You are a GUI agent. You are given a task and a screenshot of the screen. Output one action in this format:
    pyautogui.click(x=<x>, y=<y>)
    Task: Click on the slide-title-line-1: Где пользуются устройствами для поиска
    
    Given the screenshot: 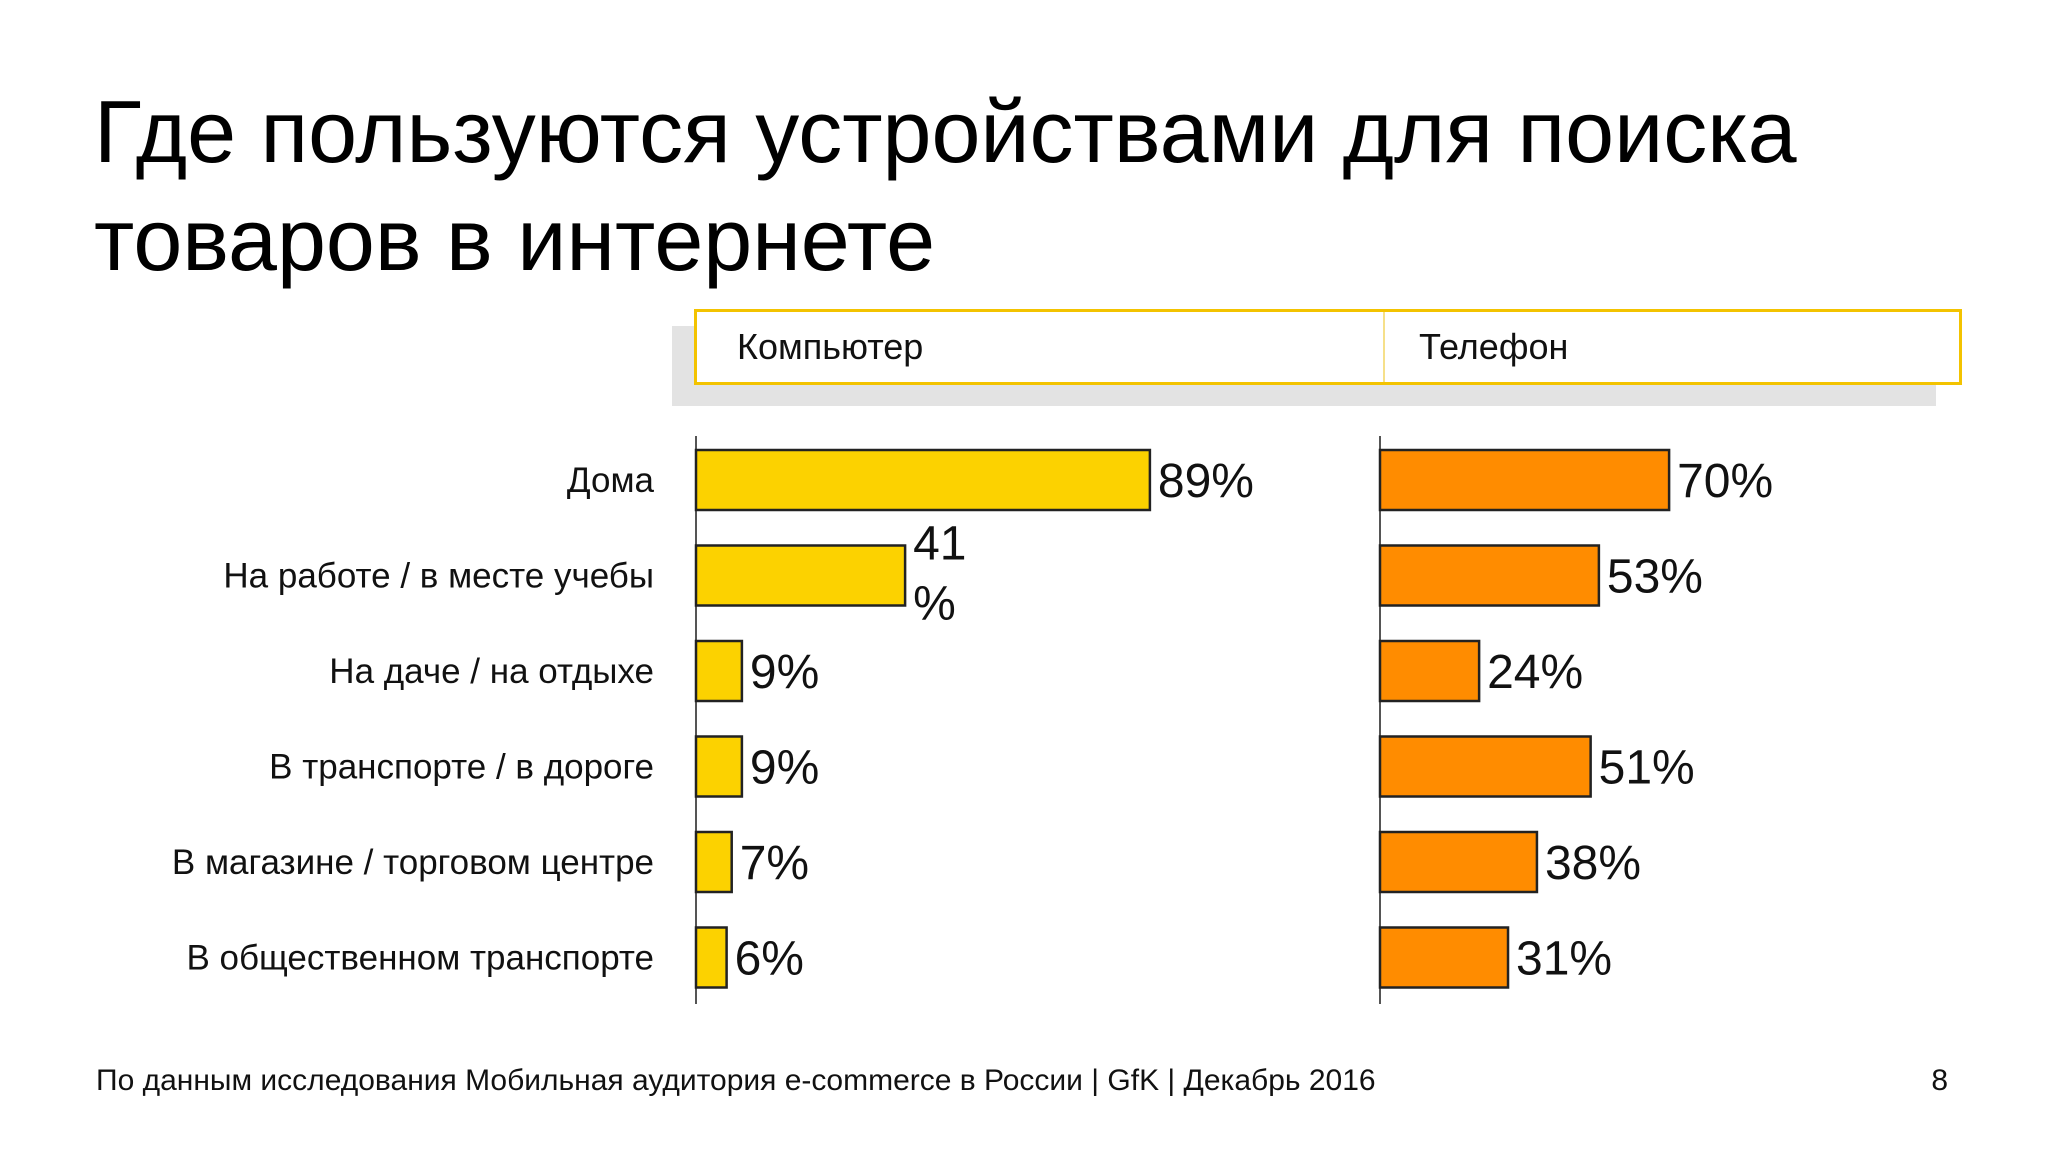 What is the action you would take?
    pyautogui.click(x=945, y=131)
    